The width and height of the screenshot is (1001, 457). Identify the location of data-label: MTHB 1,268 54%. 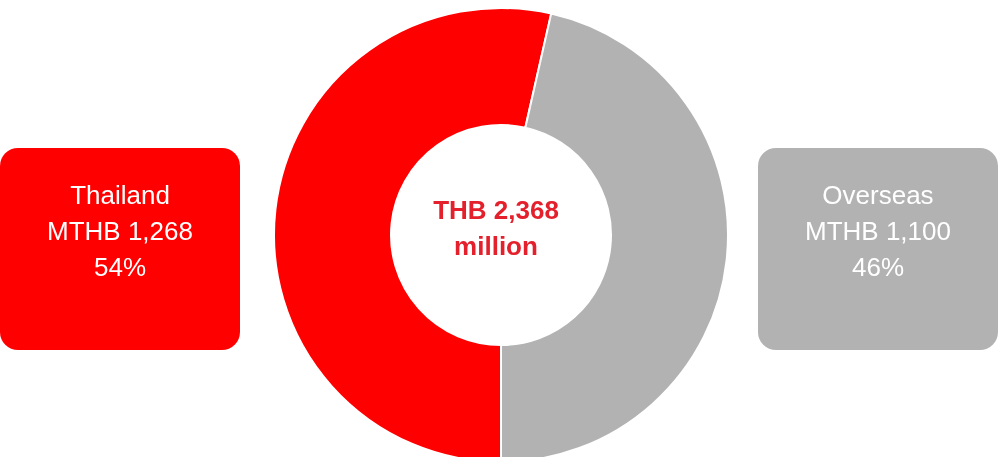
(120, 249).